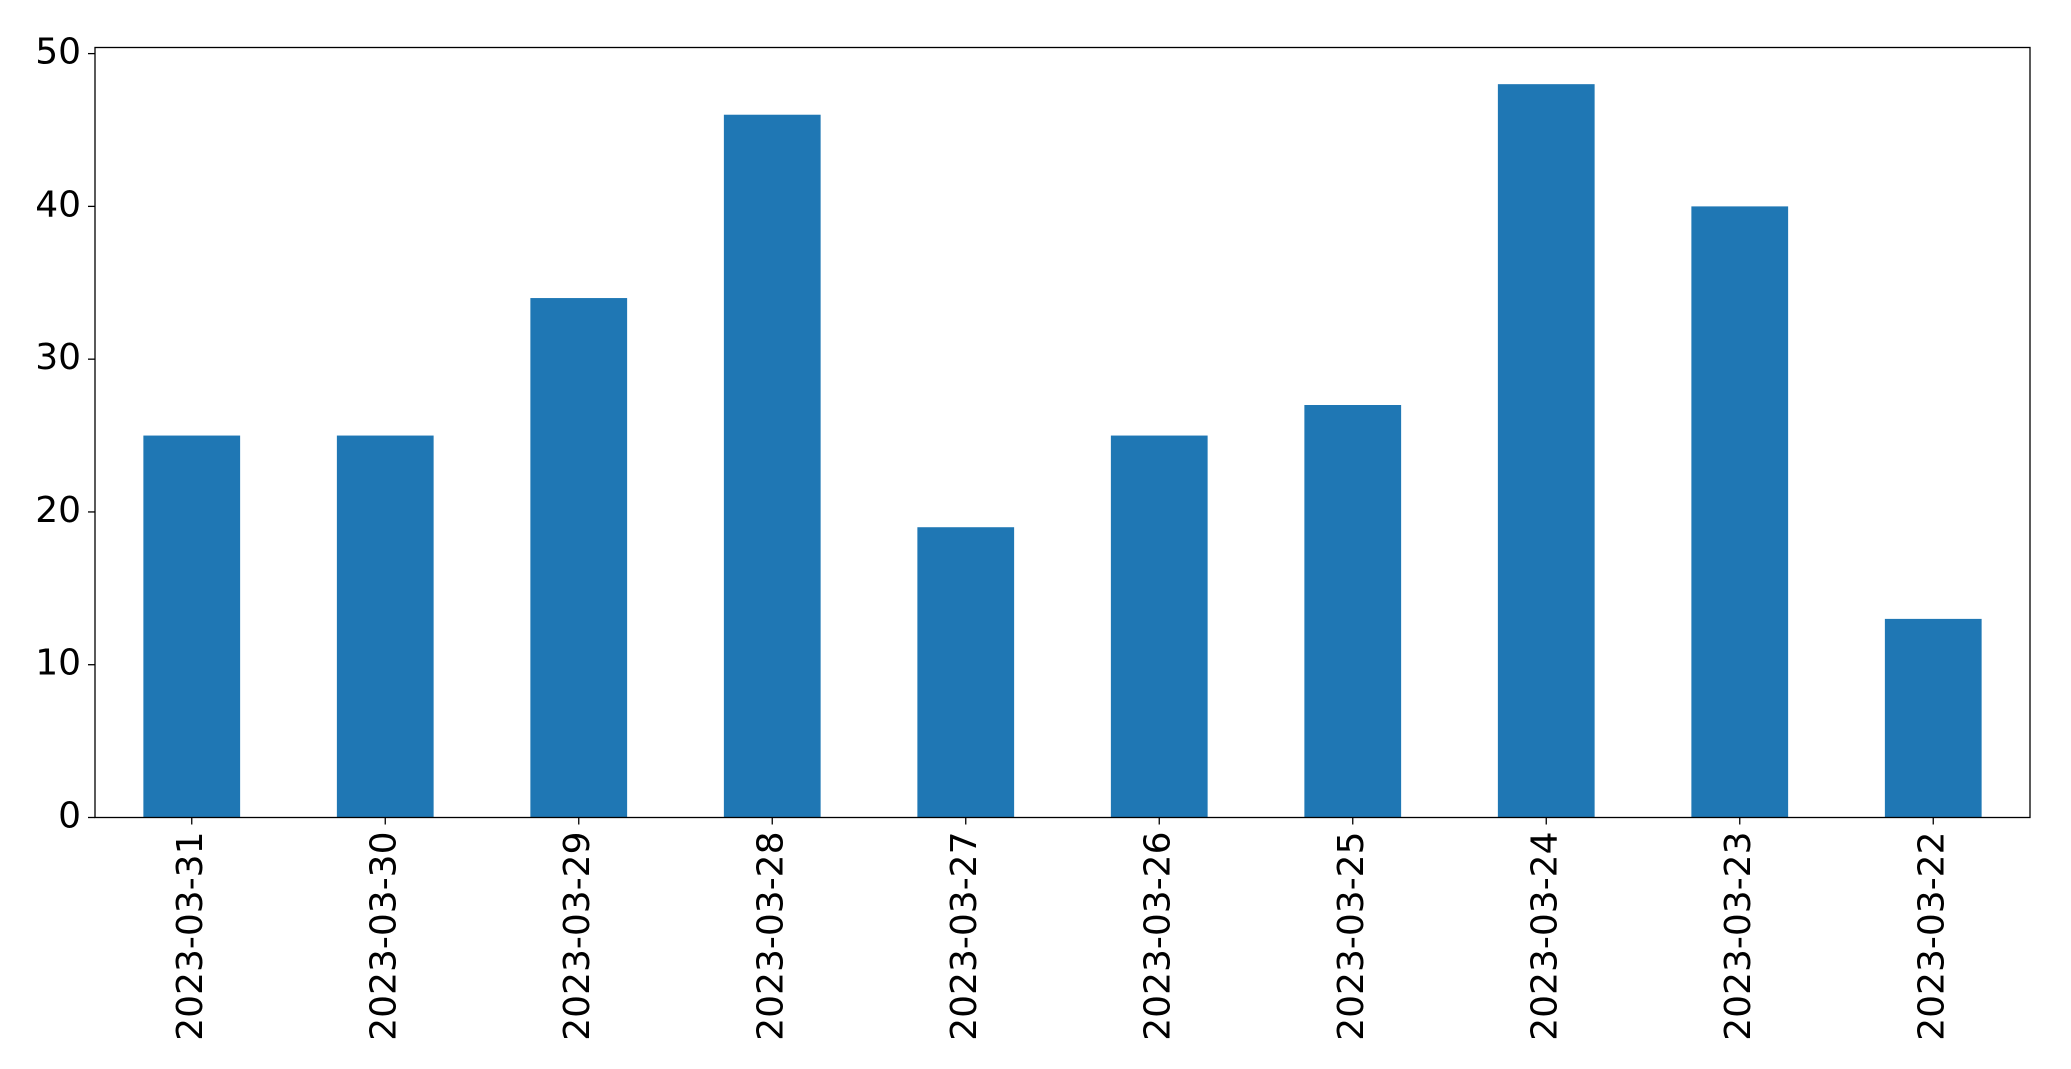 The height and width of the screenshot is (1069, 2071). What do you see at coordinates (58, 663) in the screenshot?
I see `y-tick-label: 10` at bounding box center [58, 663].